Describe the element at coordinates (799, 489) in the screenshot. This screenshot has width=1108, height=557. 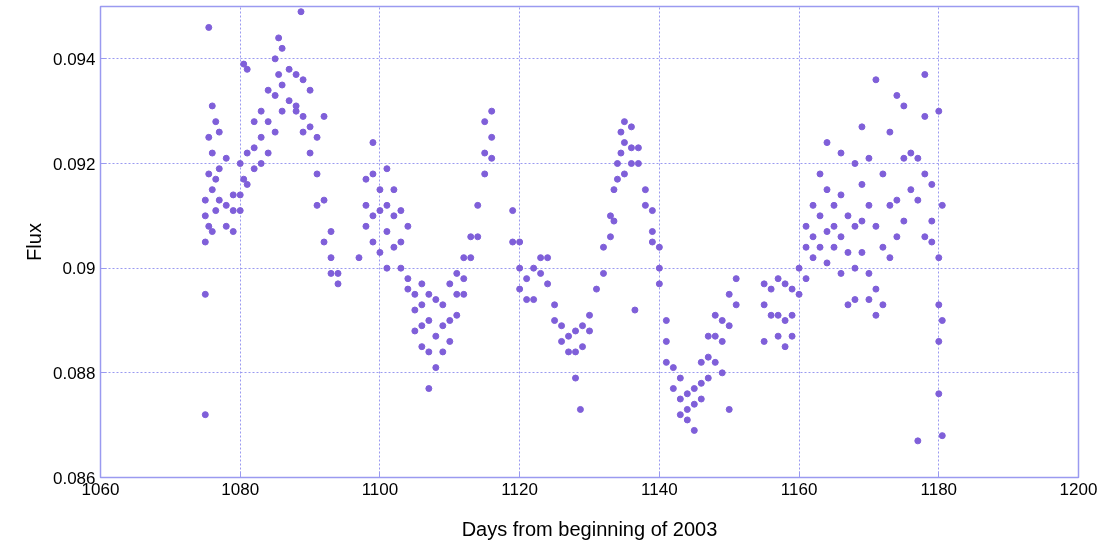
I see `x-tick-label: 1160` at that location.